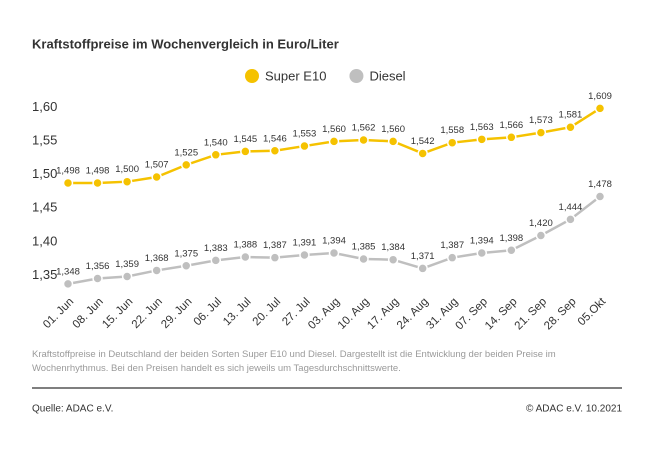 This screenshot has width=650, height=456. What do you see at coordinates (208, 312) in the screenshot?
I see `x-tick-label: 06. Jul` at bounding box center [208, 312].